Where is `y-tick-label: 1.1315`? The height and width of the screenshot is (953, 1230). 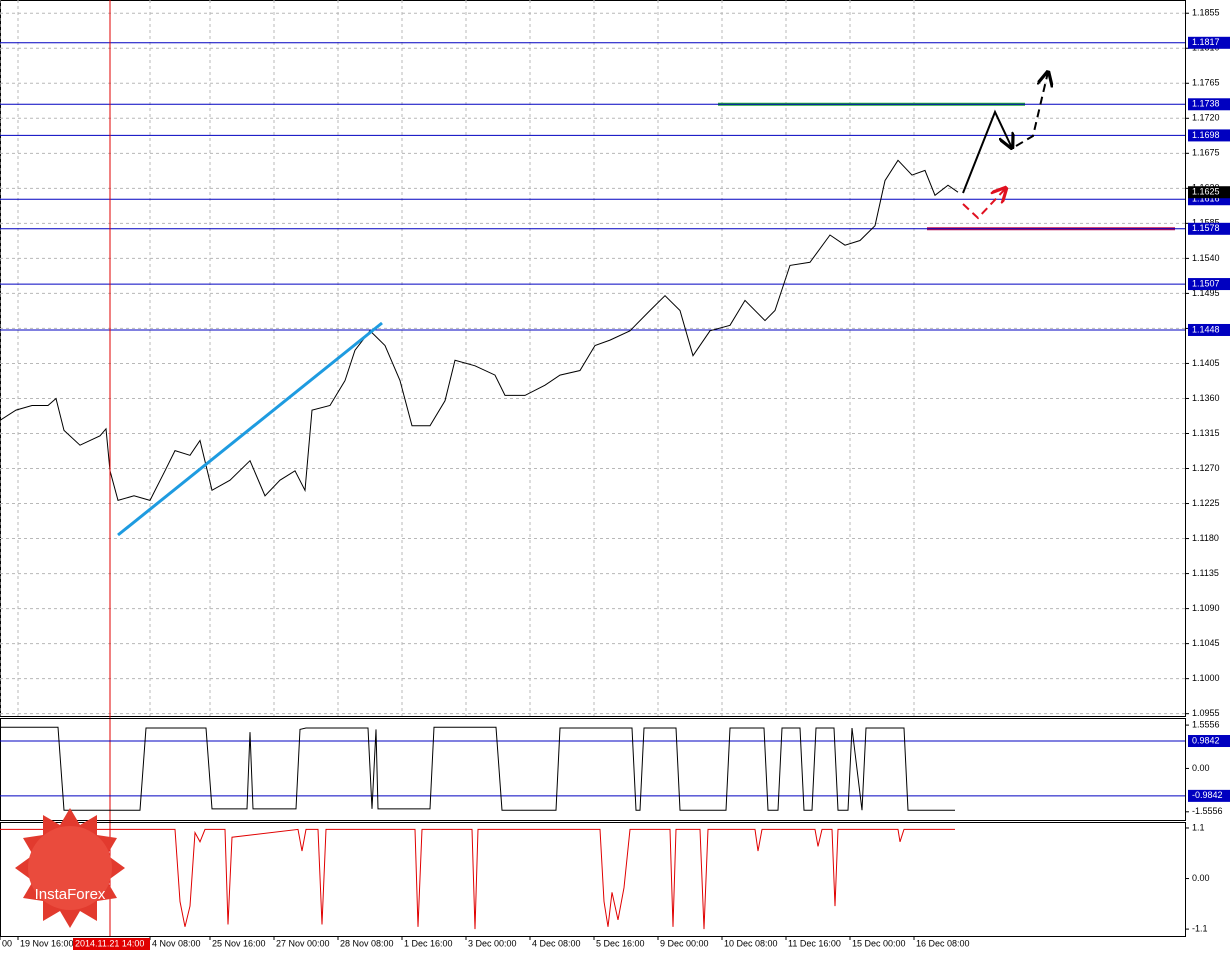 y-tick-label: 1.1315 is located at coordinates (1206, 433).